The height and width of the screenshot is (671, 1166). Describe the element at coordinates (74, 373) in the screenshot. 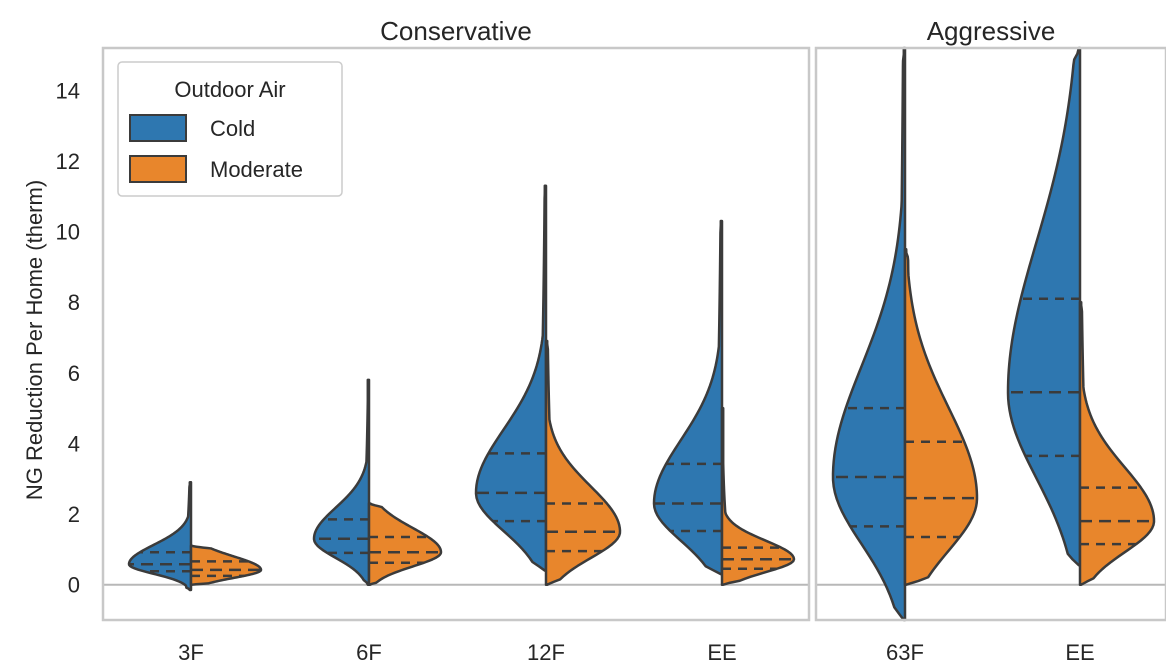

I see `y-tick-label-6: 6` at that location.